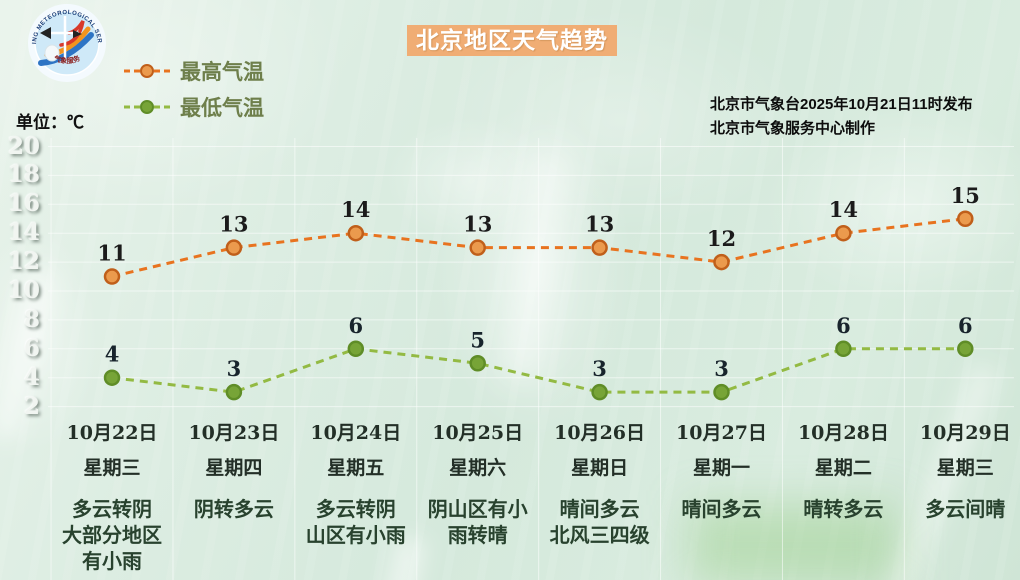  What do you see at coordinates (537, 265) in the screenshot?
I see `background-highlight` at bounding box center [537, 265].